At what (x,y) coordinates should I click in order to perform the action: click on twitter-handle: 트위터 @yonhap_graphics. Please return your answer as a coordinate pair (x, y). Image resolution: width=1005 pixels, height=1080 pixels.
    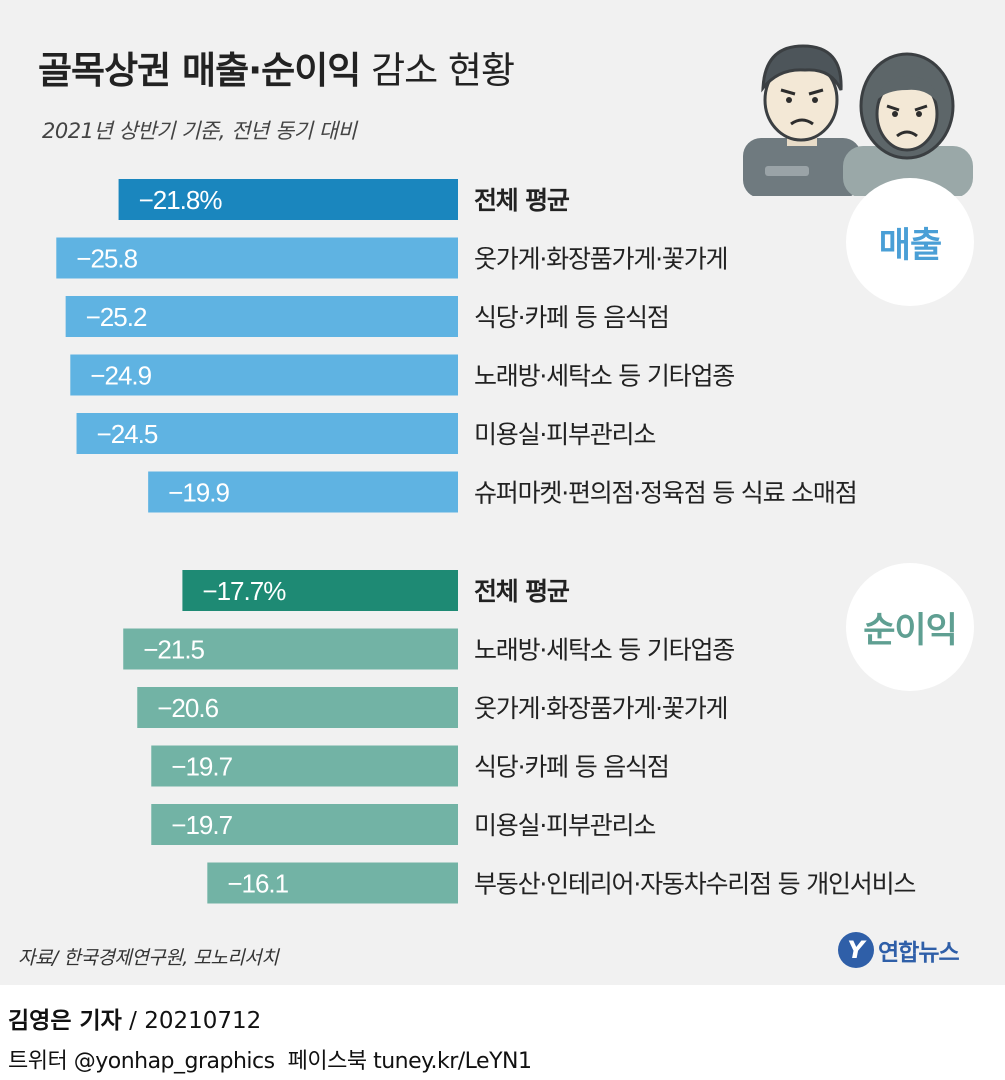
    Looking at the image, I should click on (141, 1061).